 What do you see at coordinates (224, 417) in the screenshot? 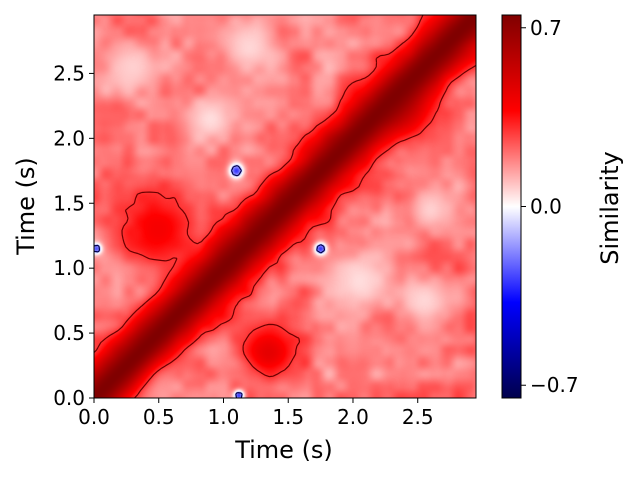
I see `x-tick-label: 1.0` at bounding box center [224, 417].